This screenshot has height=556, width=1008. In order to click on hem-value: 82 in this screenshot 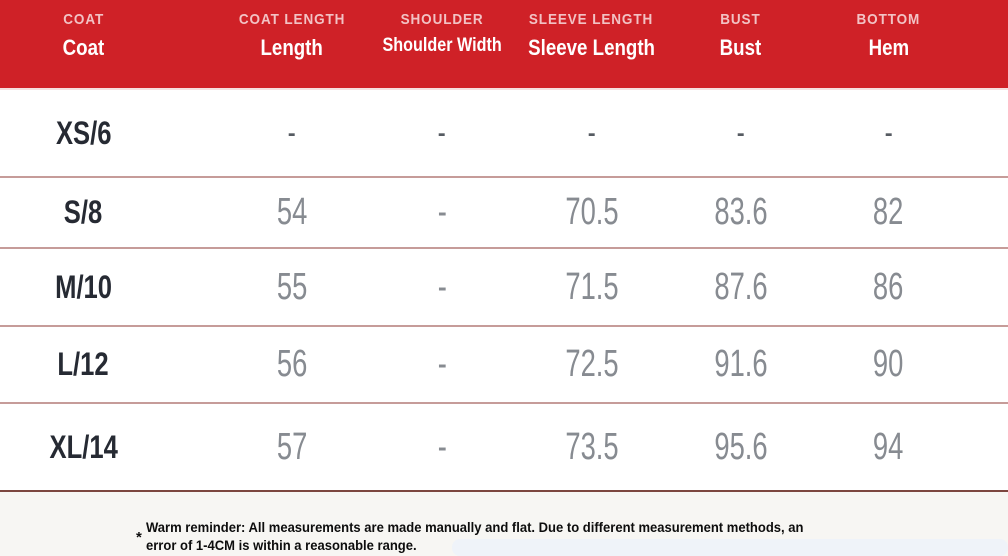, I will do `click(888, 212)`.